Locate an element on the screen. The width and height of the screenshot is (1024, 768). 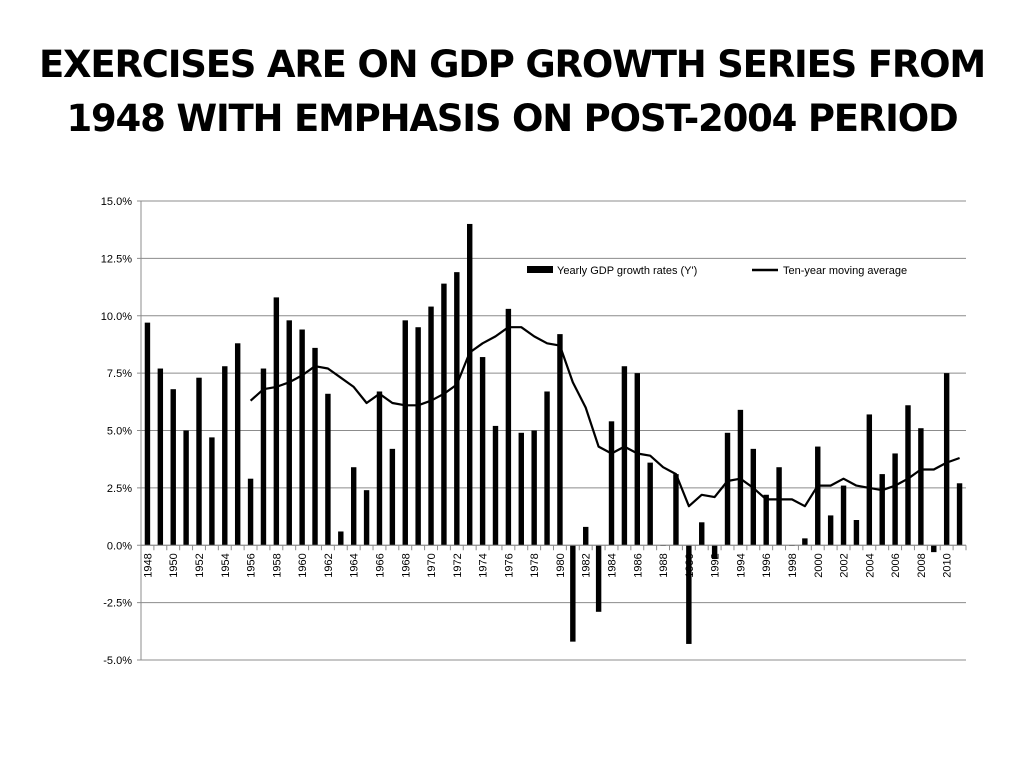
x-tick-label: 1976 is located at coordinates (509, 565).